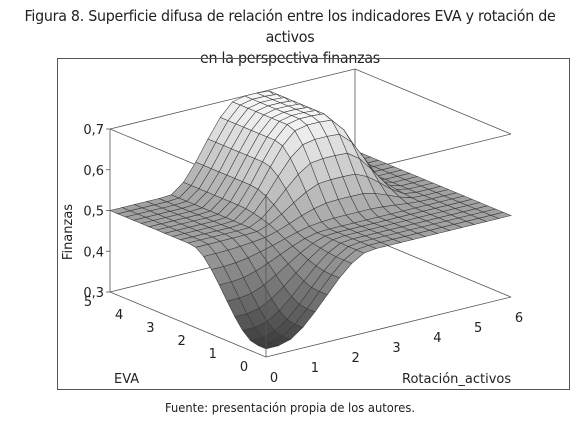 The height and width of the screenshot is (427, 580). I want to click on y-tick-label: 2, so click(181, 341).